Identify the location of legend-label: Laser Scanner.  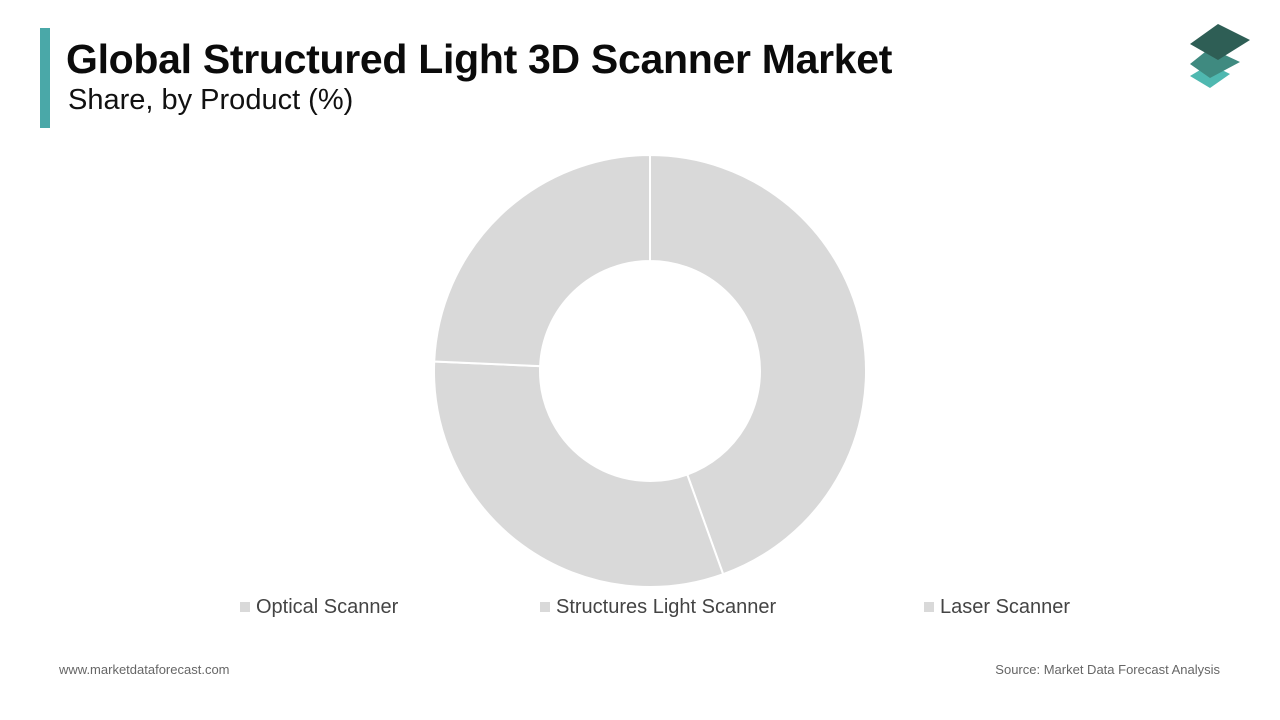
(1005, 606).